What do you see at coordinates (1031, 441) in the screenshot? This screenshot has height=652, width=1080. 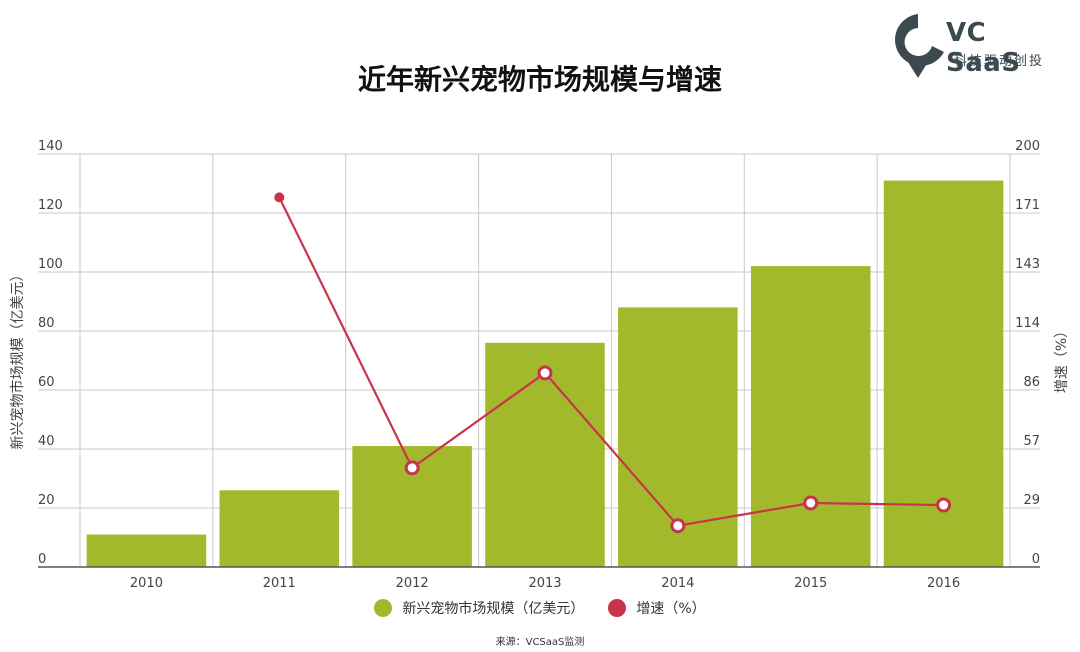 I see `y2-tick-label: 57` at bounding box center [1031, 441].